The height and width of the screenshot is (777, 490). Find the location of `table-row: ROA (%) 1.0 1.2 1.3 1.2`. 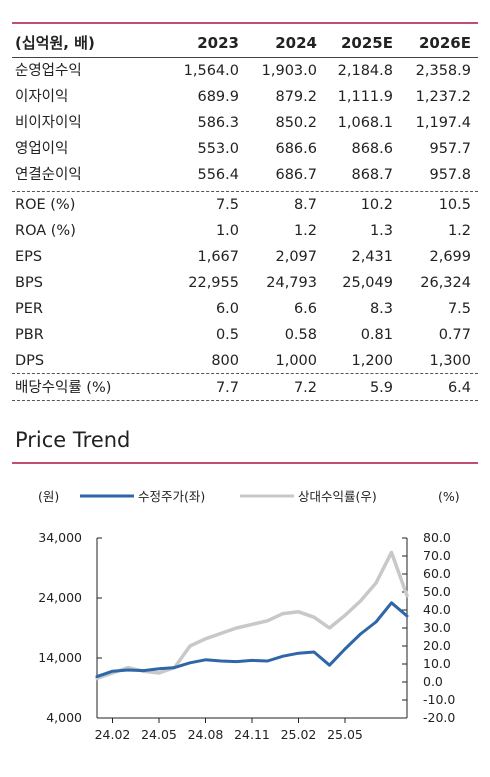

table-row: ROA (%) 1.0 1.2 1.3 1.2 is located at coordinates (245, 231).